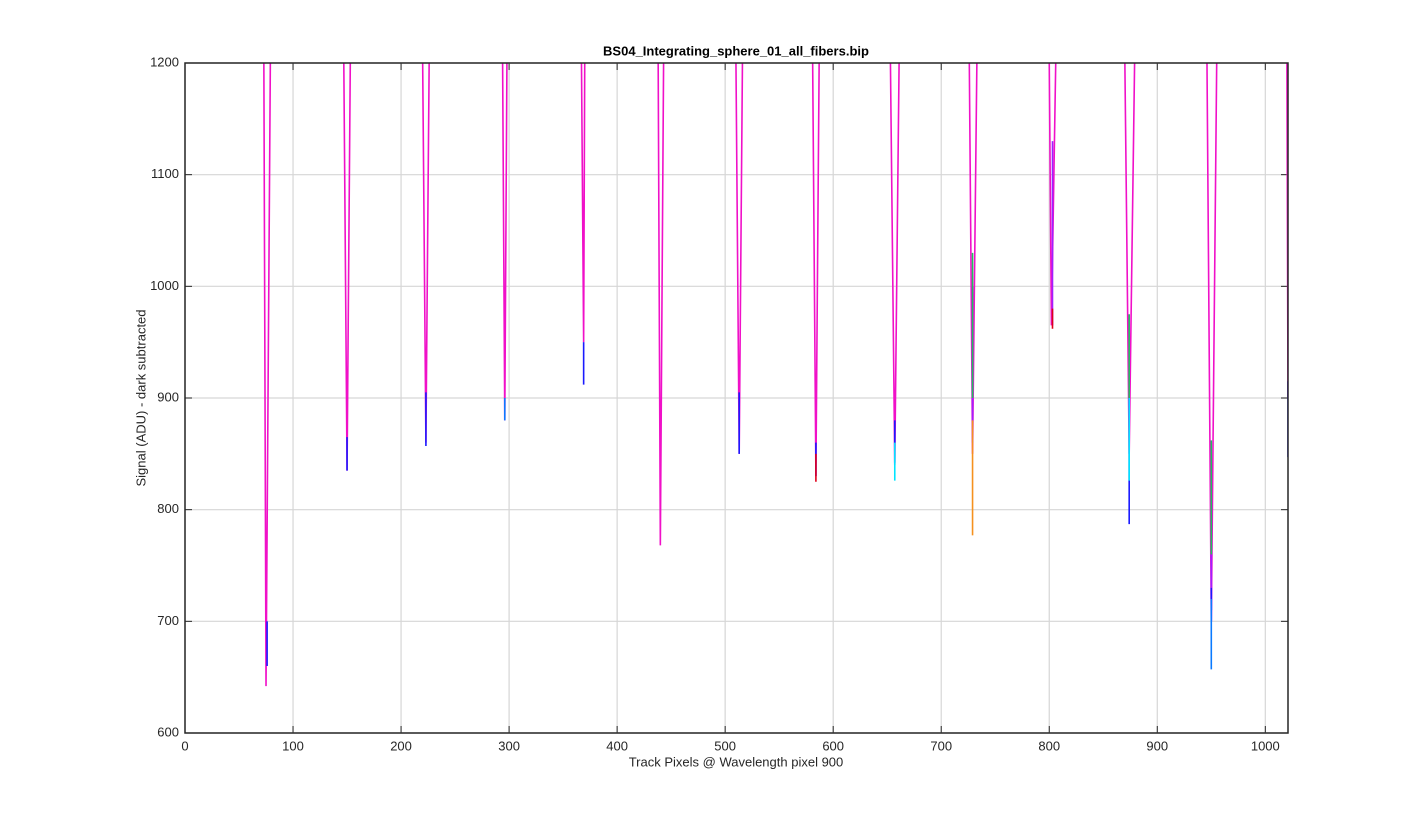 Image resolution: width=1425 pixels, height=825 pixels. I want to click on y-tick-label: 600, so click(168, 731).